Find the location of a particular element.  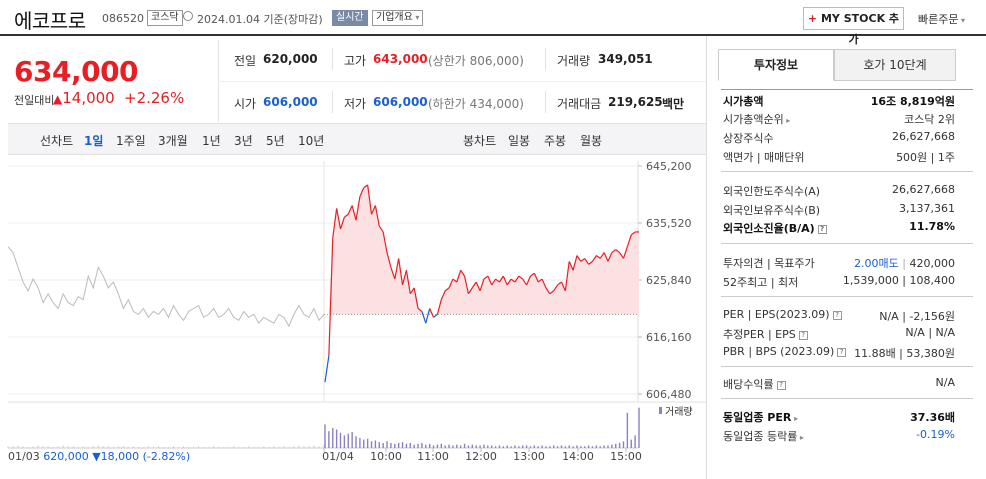

info-value-text: N/A | N/A is located at coordinates (930, 332).